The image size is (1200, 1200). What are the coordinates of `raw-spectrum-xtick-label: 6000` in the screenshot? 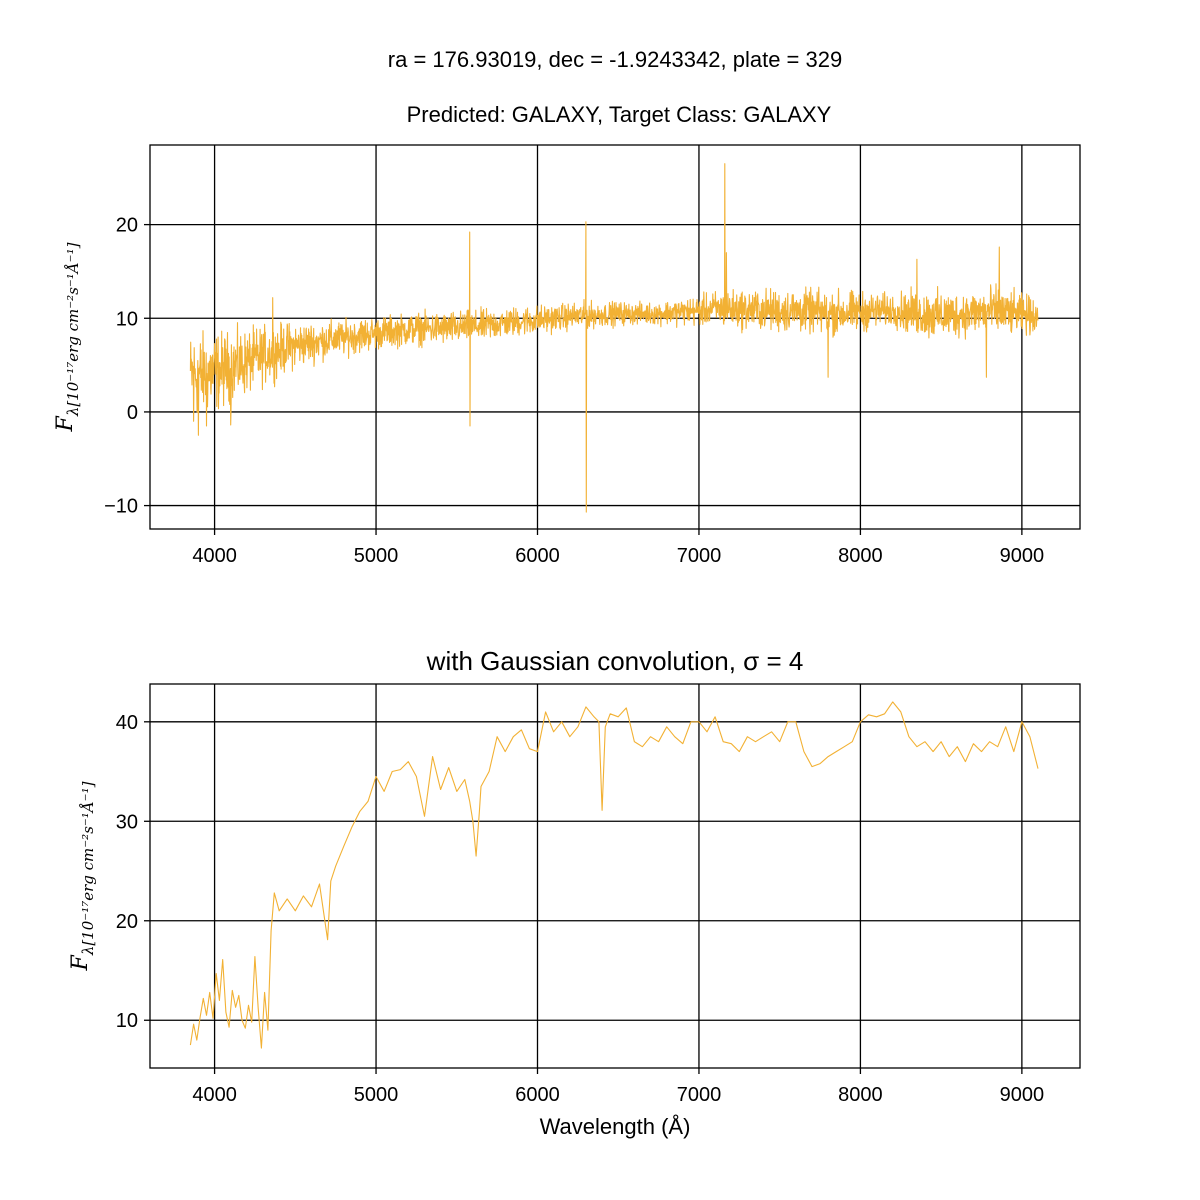 It's located at (537, 556).